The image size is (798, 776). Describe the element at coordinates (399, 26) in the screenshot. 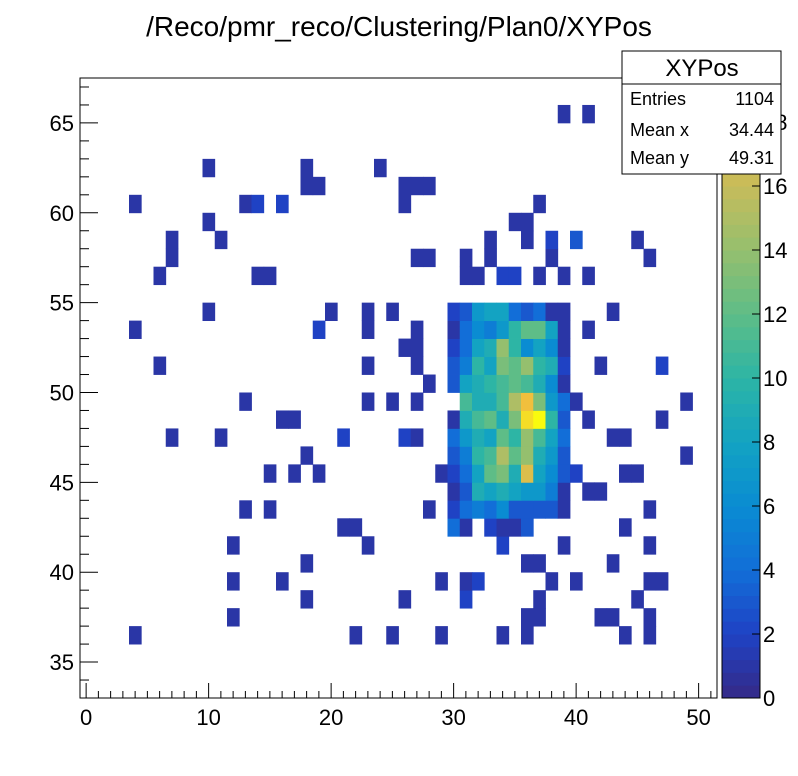

I see `chart-title: /Reco/pmr_reco/Clustering/Plan0/XYPos` at that location.